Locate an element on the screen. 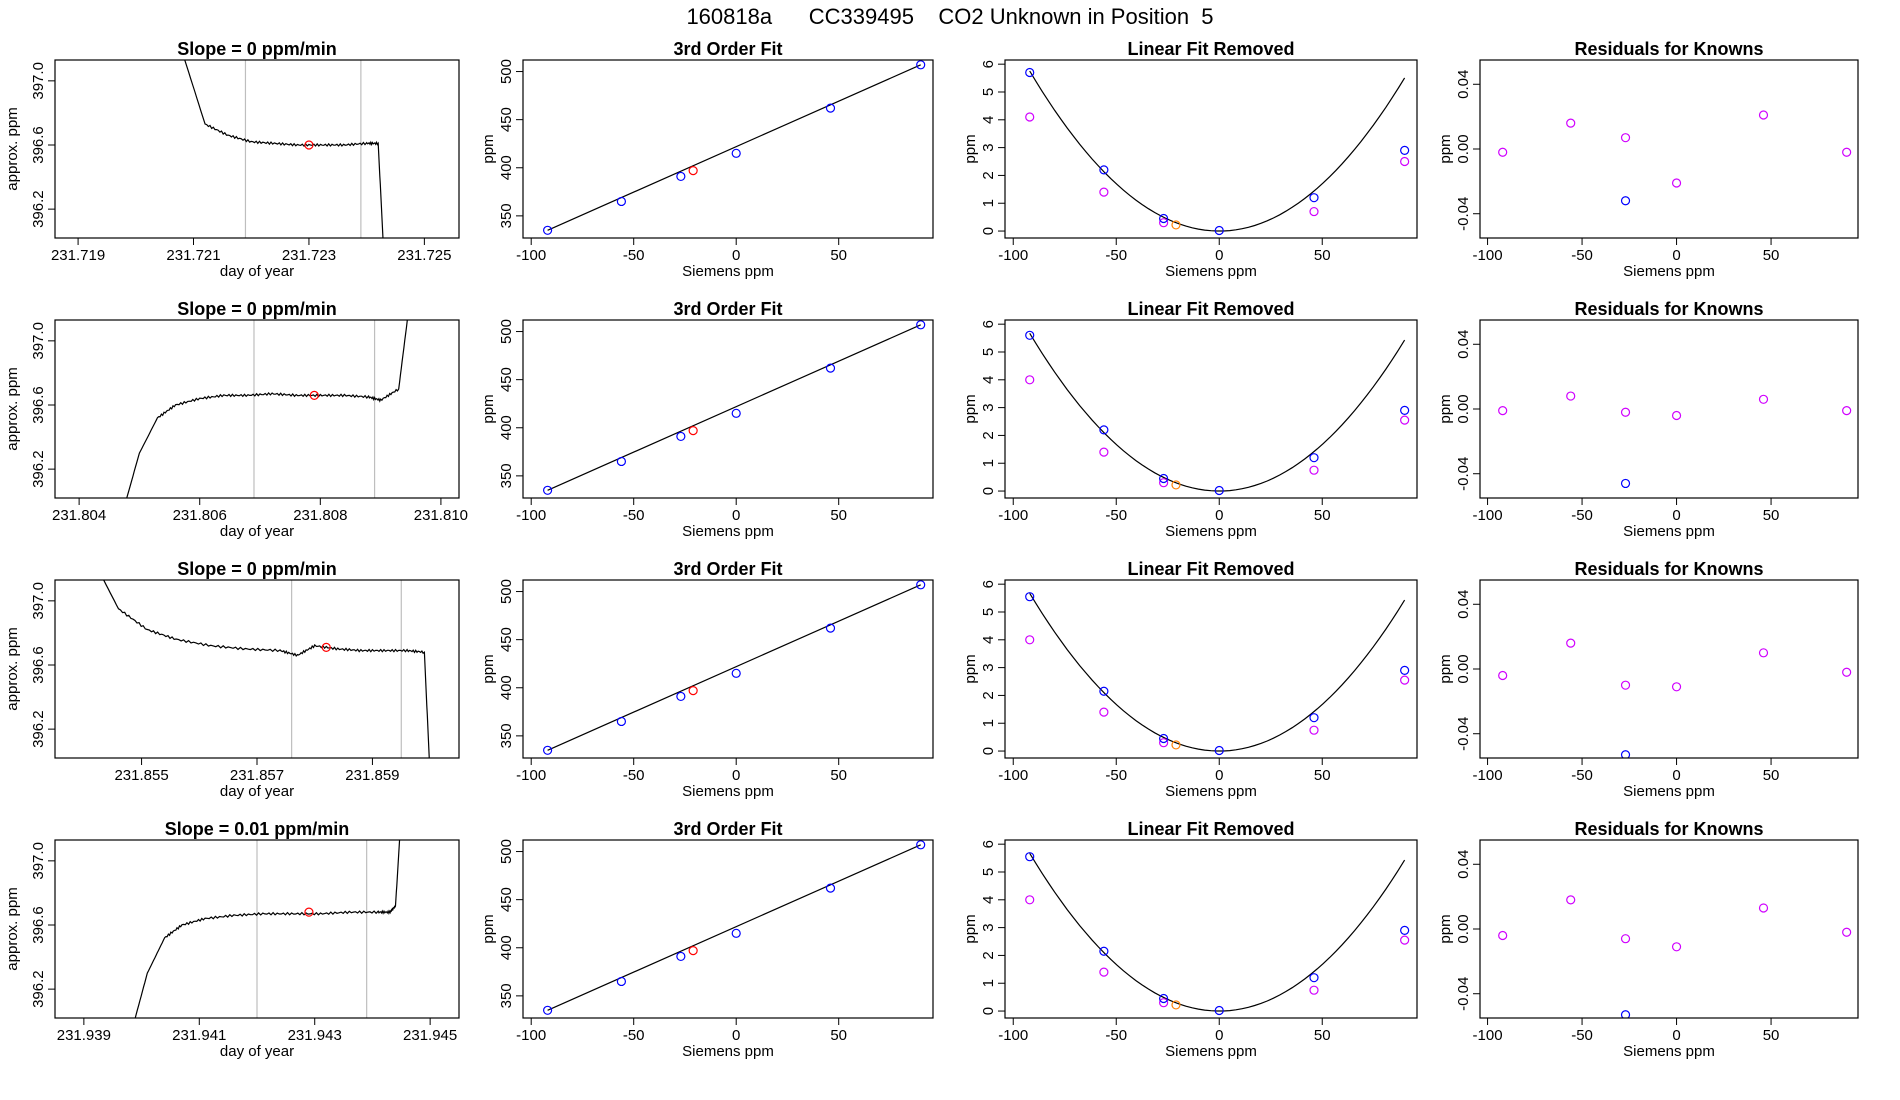  y-tick-label: 5 is located at coordinates (988, 872).